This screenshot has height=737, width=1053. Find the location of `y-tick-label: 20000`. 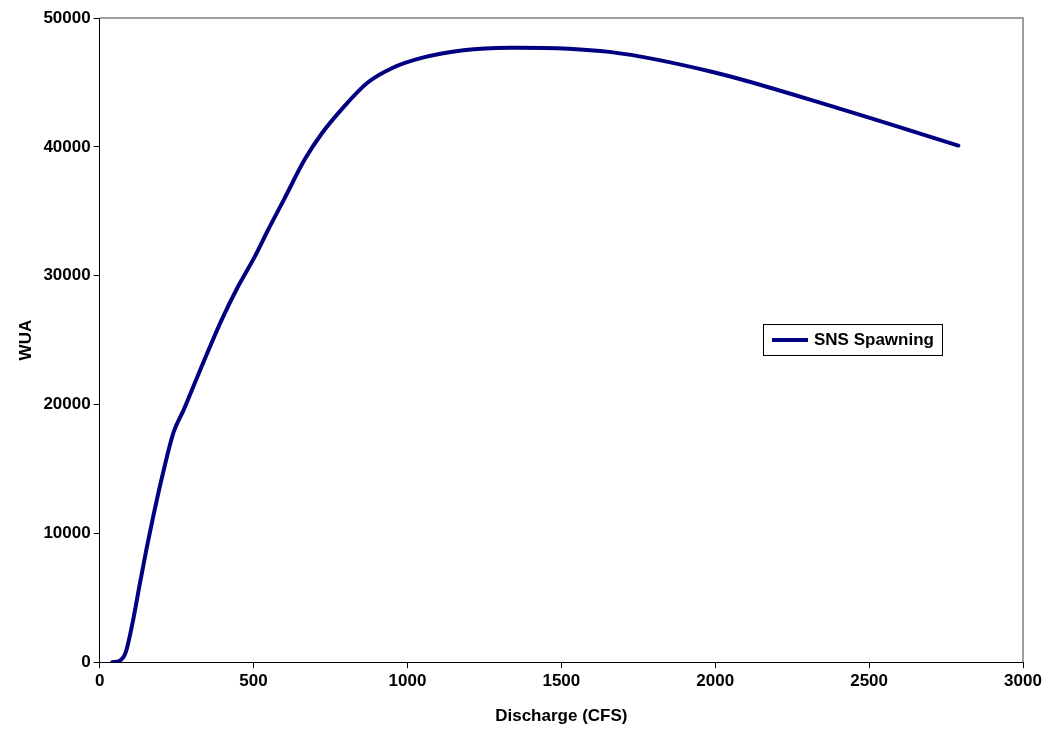

y-tick-label: 20000 is located at coordinates (67, 404).